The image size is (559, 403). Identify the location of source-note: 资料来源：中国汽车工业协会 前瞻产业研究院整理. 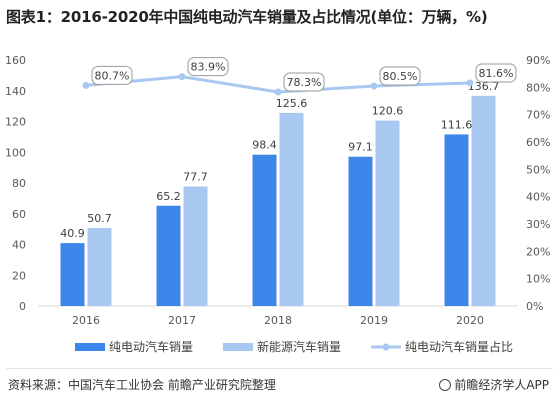
(142, 385).